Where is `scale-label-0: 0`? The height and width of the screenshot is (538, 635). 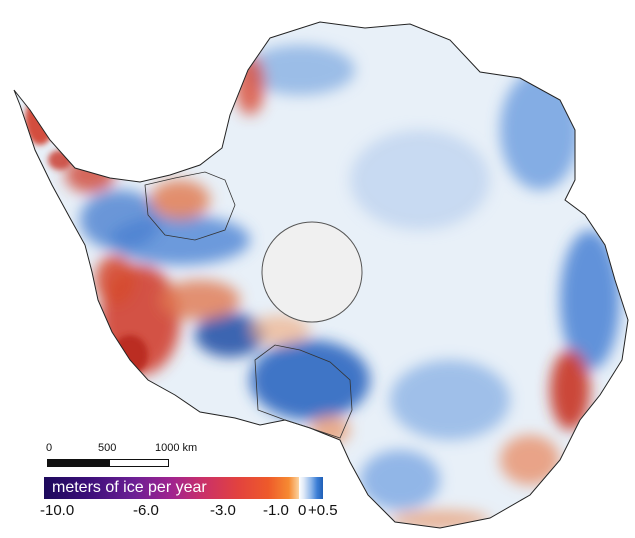 scale-label-0: 0 is located at coordinates (49, 448).